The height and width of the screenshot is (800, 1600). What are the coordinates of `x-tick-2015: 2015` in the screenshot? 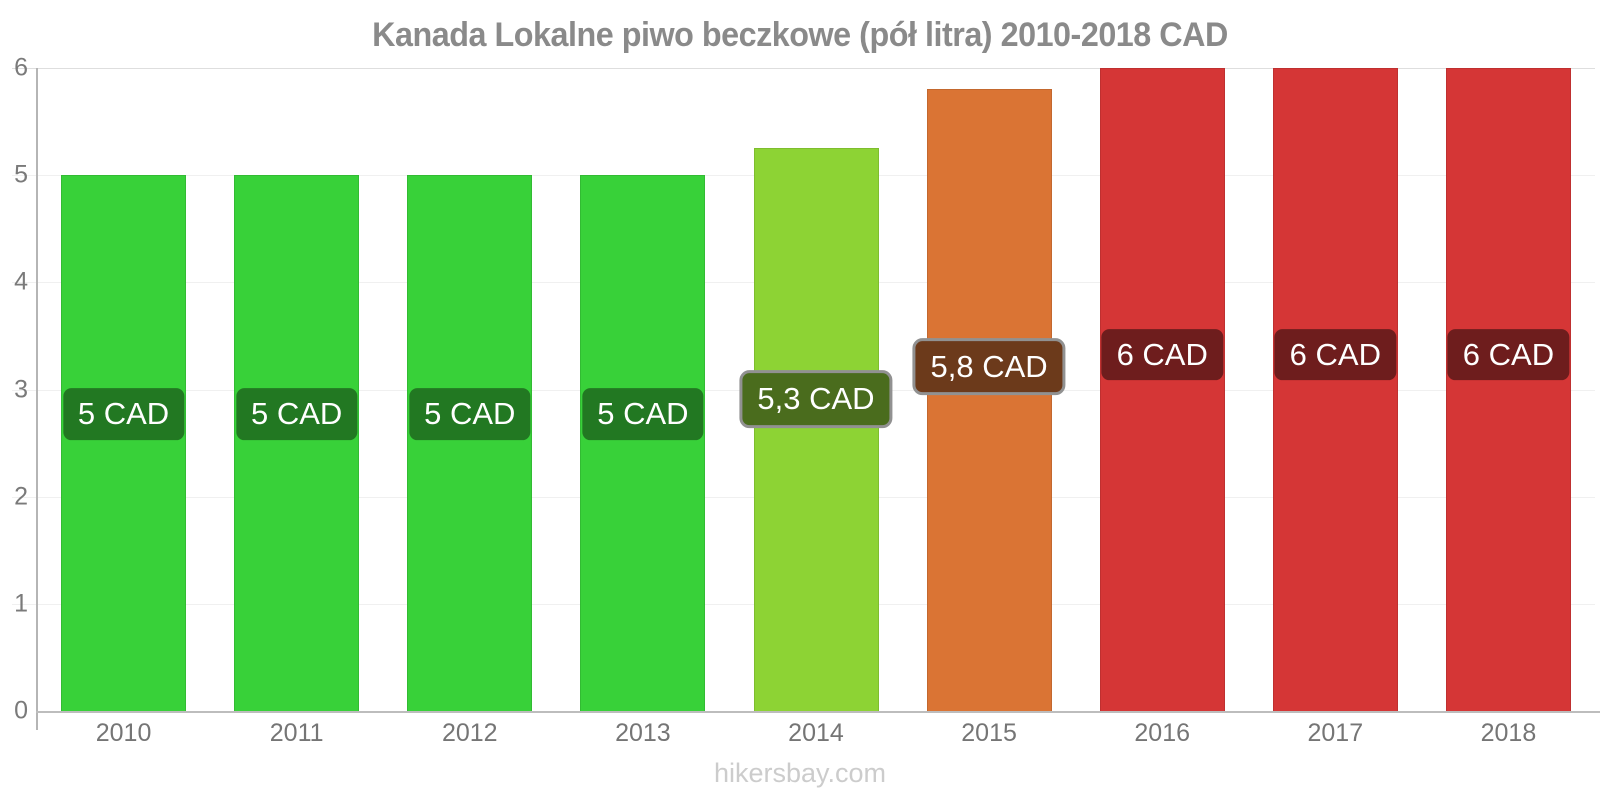 It's located at (989, 733).